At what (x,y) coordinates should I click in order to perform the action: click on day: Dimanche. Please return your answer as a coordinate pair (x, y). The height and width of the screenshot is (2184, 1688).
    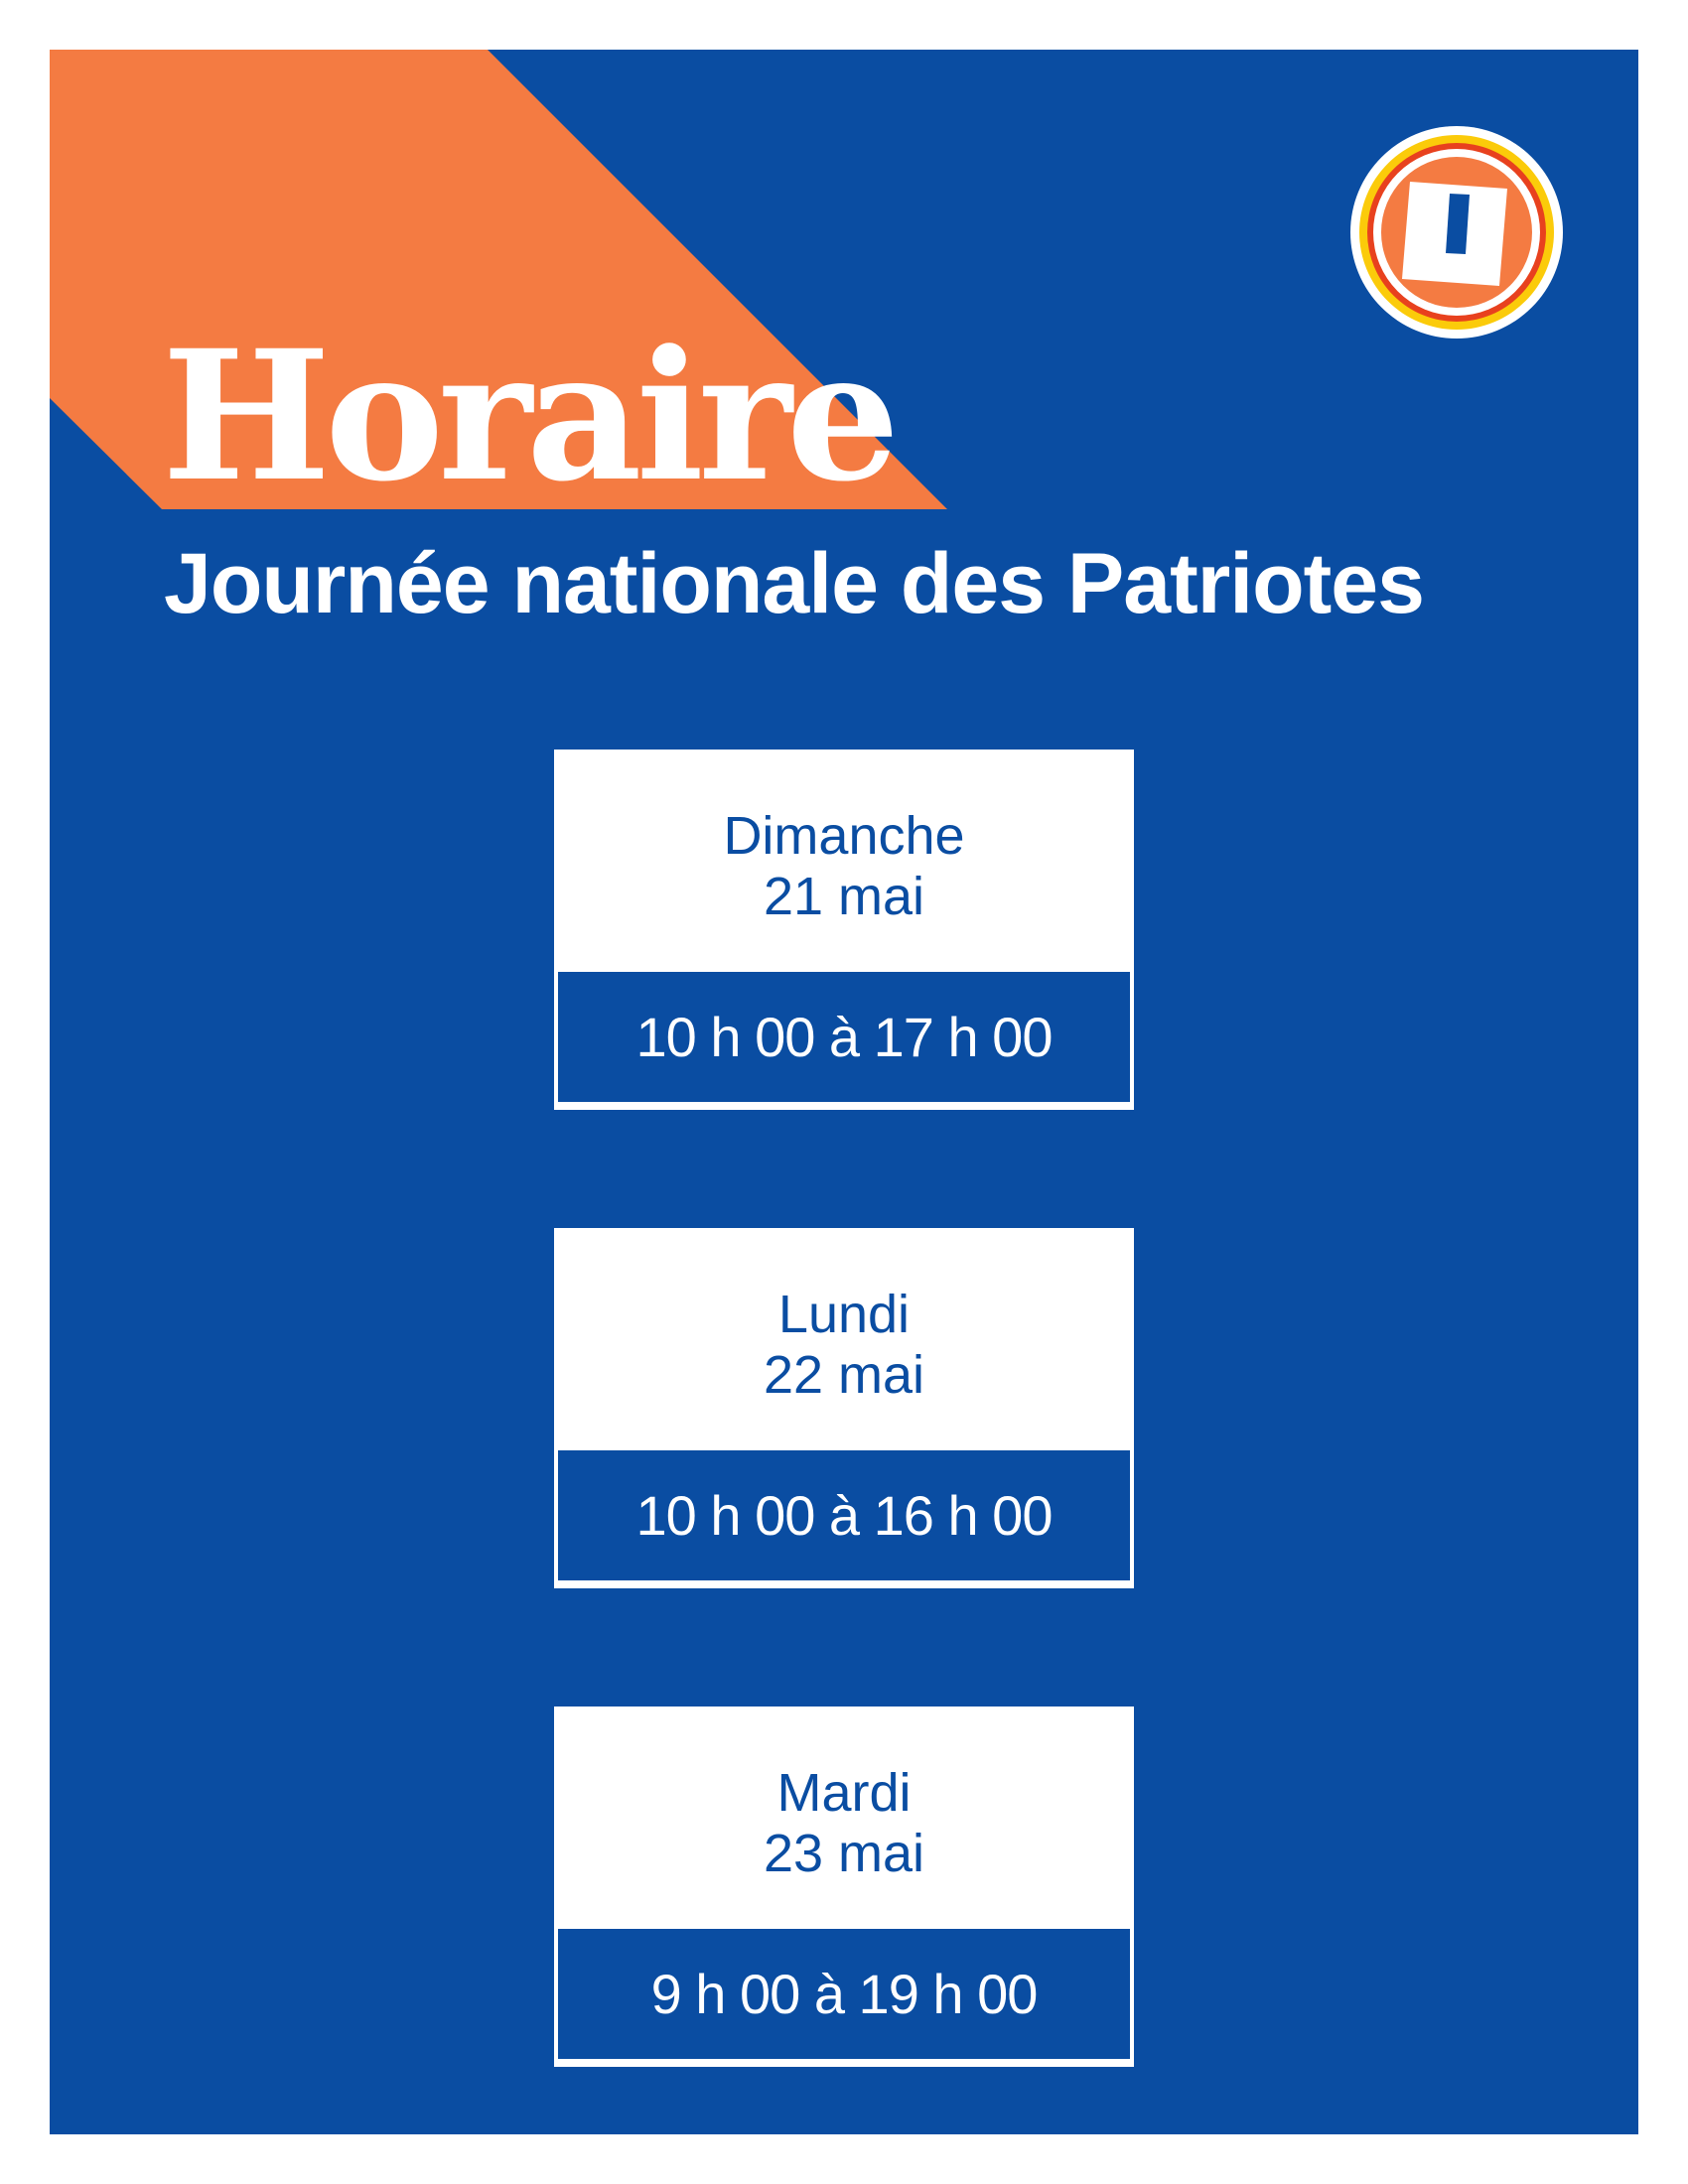
    Looking at the image, I should click on (844, 836).